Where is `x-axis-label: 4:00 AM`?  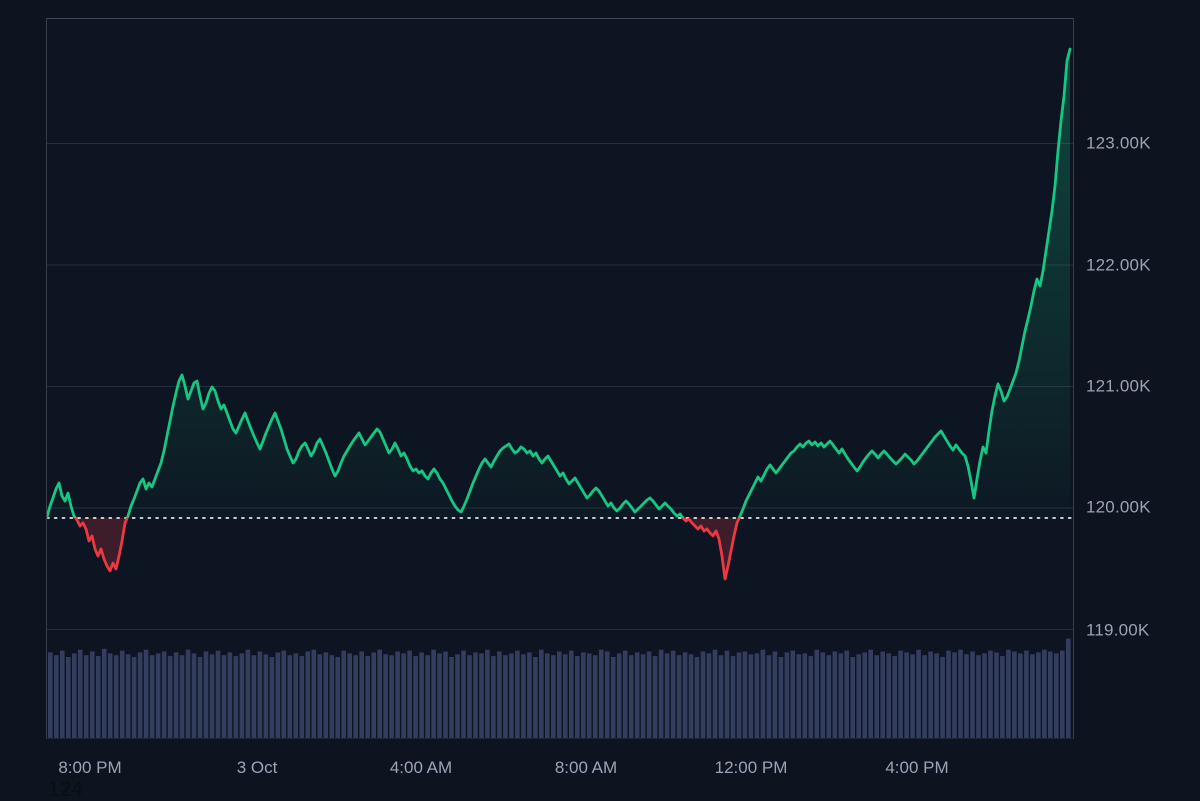 x-axis-label: 4:00 AM is located at coordinates (421, 767).